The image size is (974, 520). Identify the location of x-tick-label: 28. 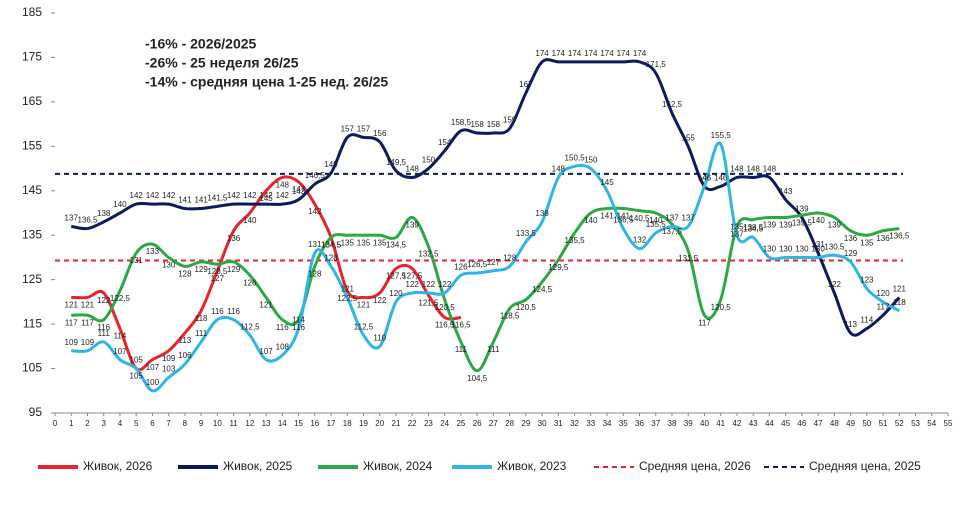
(509, 423).